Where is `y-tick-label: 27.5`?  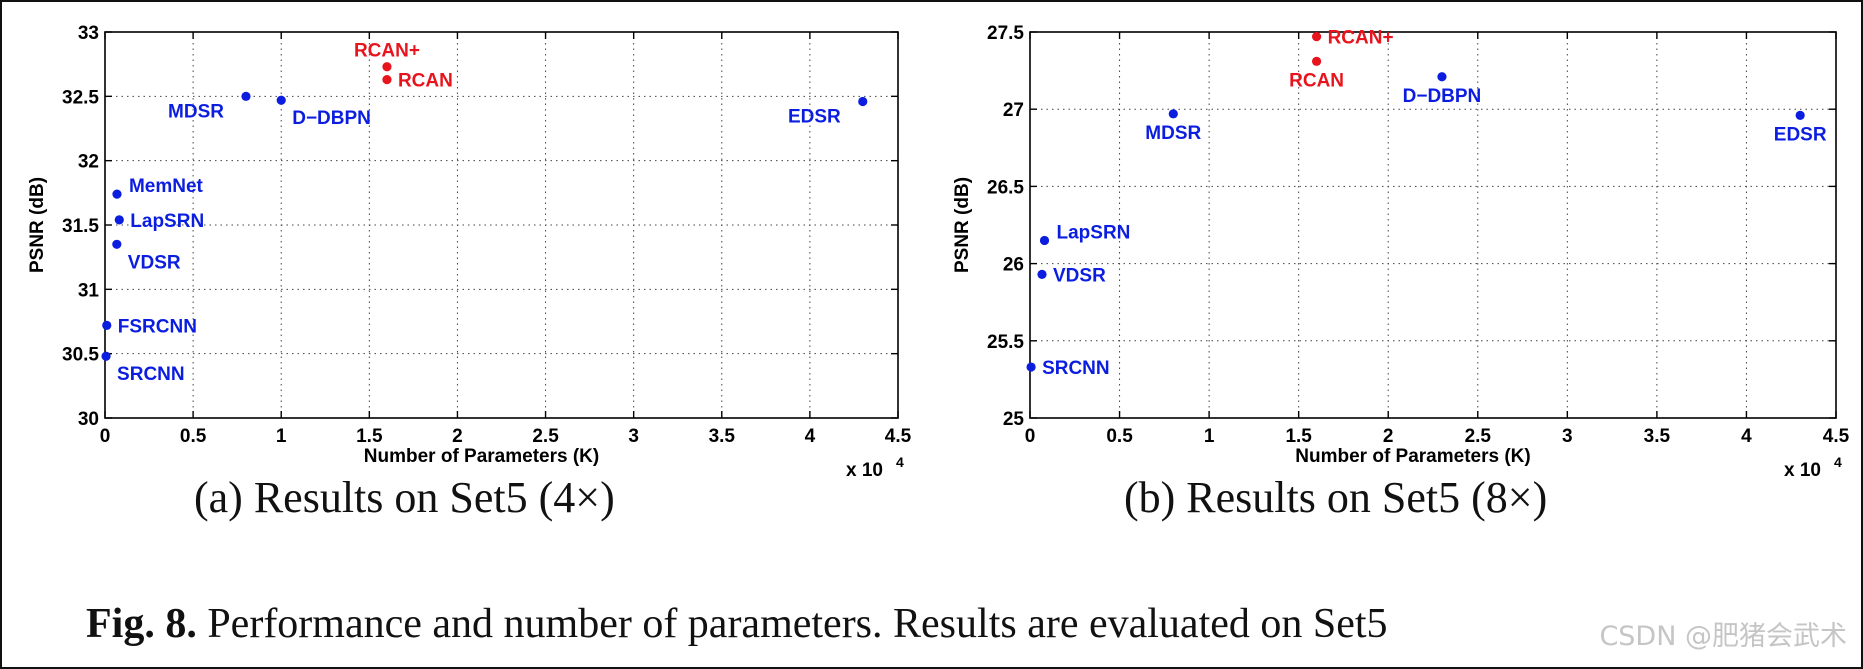 y-tick-label: 27.5 is located at coordinates (1005, 33).